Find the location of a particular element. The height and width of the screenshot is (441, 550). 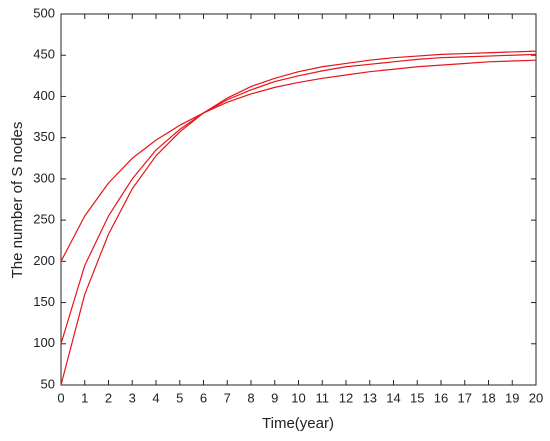

x-tick-label: 20 is located at coordinates (536, 397).